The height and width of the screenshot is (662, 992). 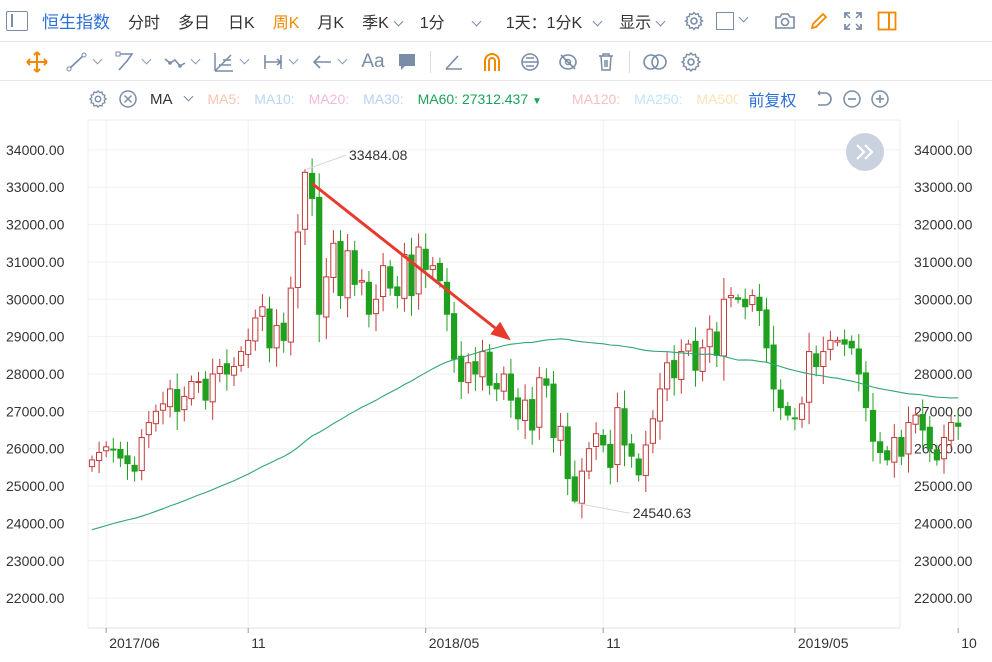 What do you see at coordinates (496, 21) in the screenshot?
I see `top-toolbar: 恒生指数 分时 多日 日K 周K 月K 季K 1分 1天：1分K 显示` at bounding box center [496, 21].